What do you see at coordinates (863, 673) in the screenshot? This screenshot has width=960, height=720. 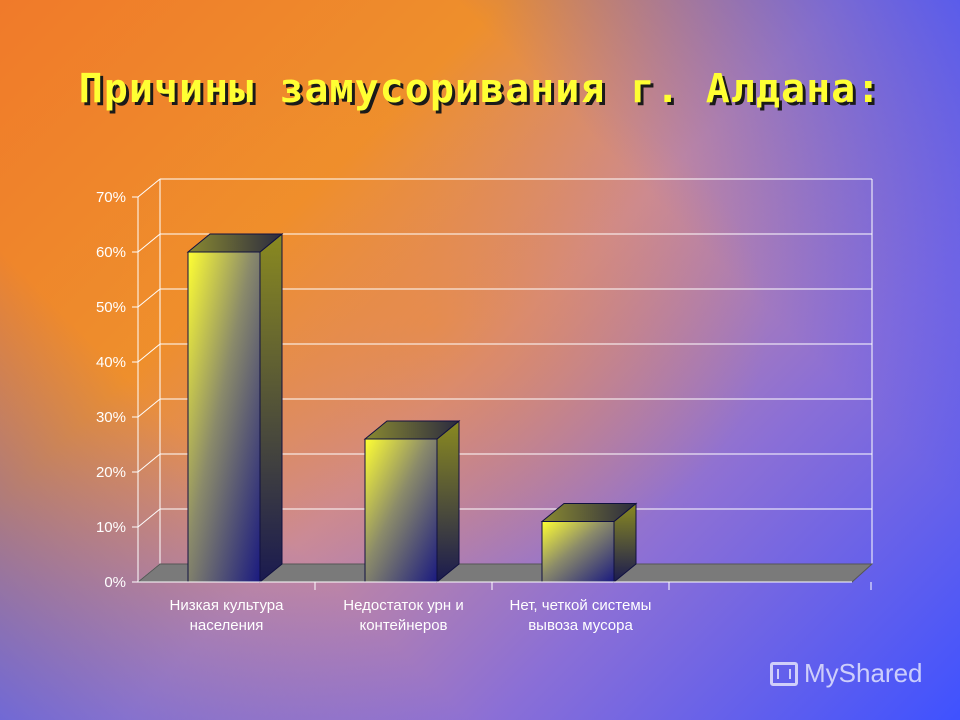 I see `watermark-text: MyShared` at bounding box center [863, 673].